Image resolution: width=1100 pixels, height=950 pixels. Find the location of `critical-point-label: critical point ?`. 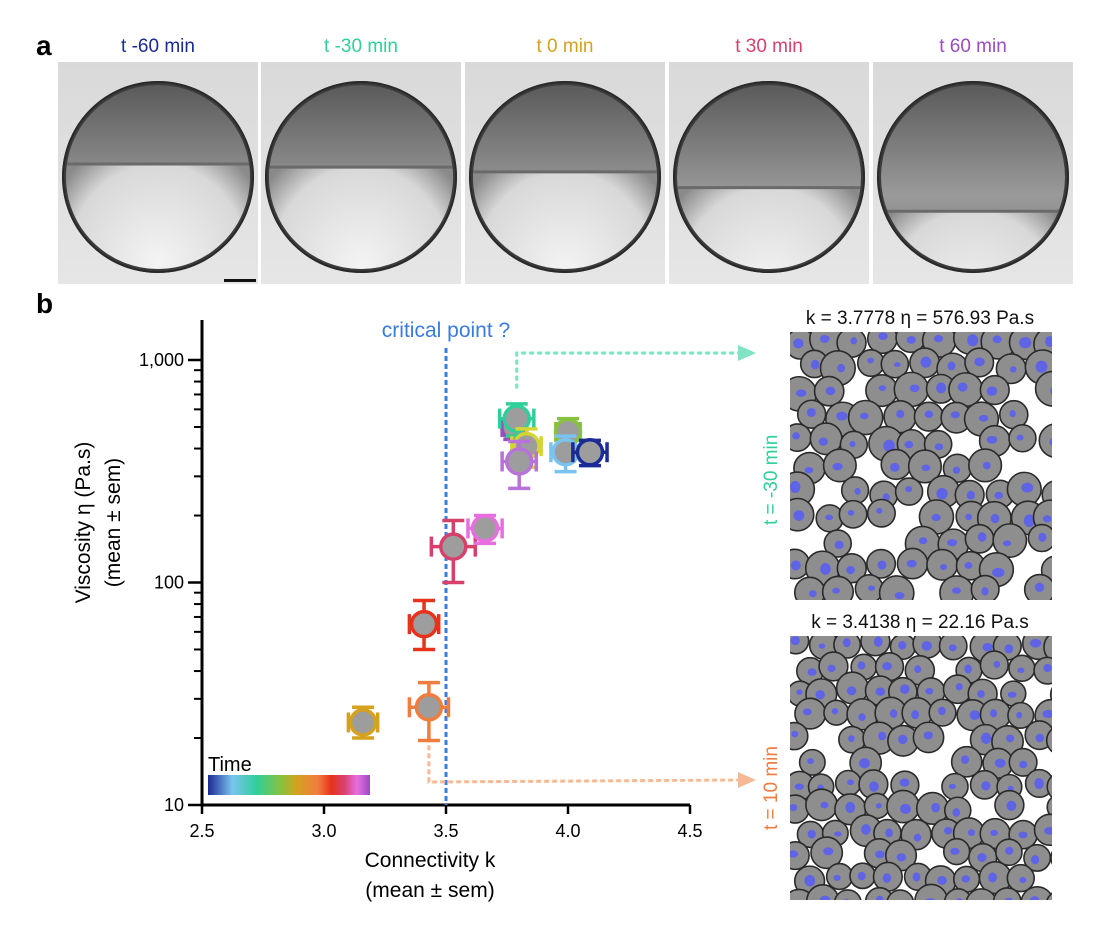

critical-point-label: critical point ? is located at coordinates (446, 330).